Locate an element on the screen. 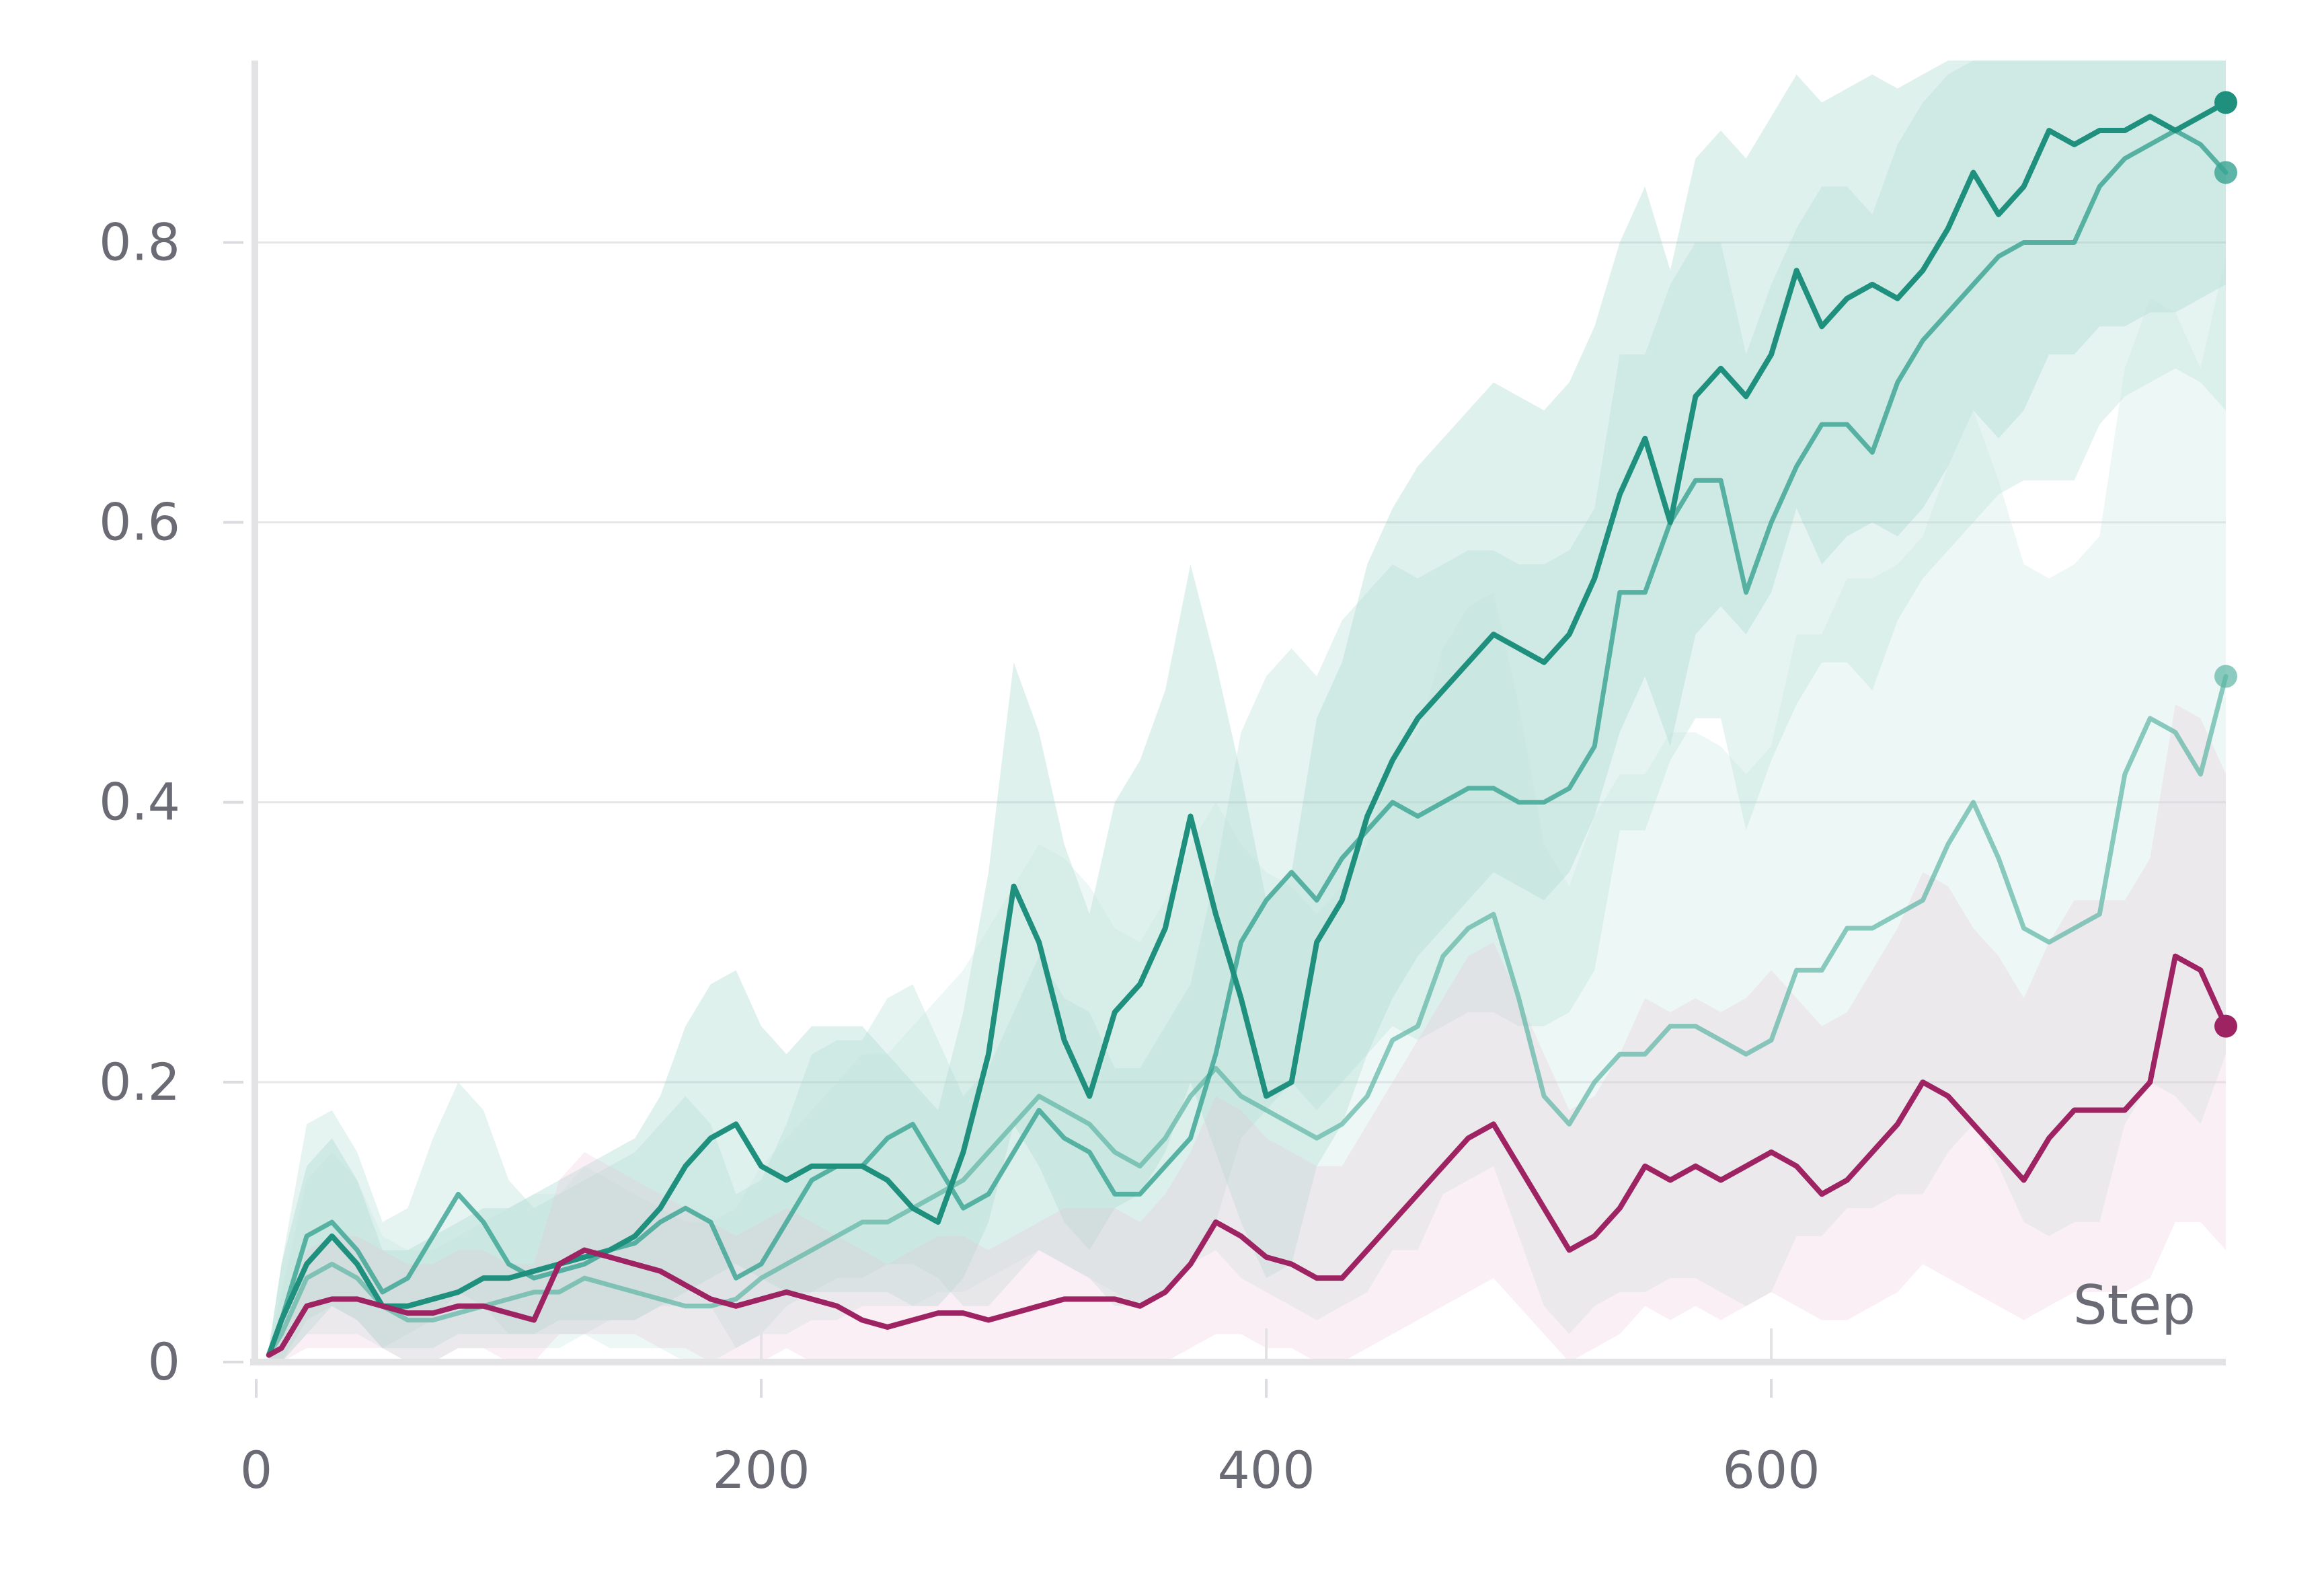 The image size is (2324, 1580). y-tick-label: 0.4 is located at coordinates (139, 802).